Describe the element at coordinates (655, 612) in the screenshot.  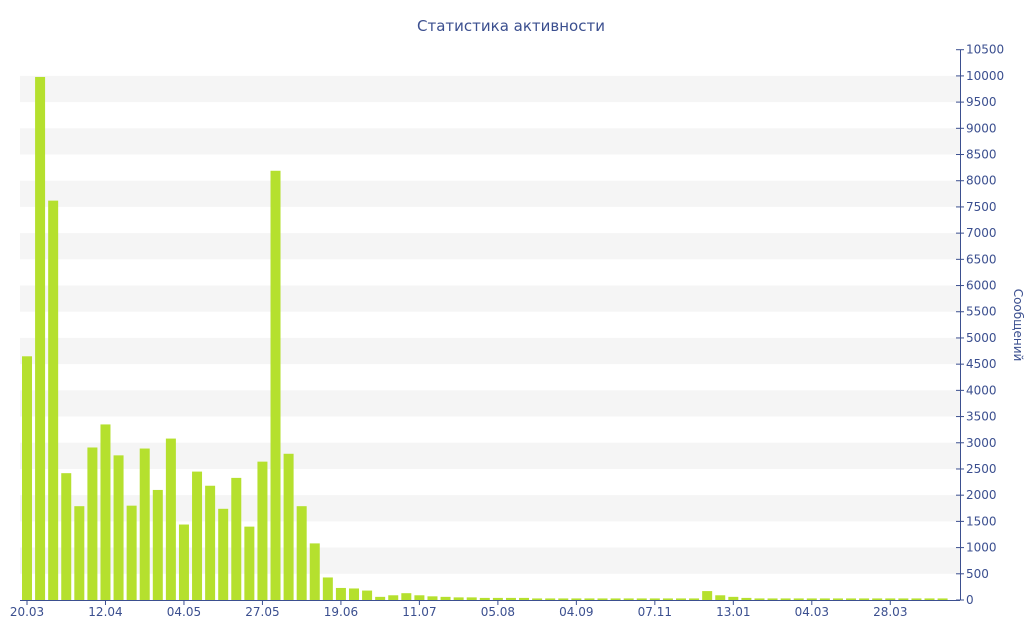
I see `x-tick-label: 07.11` at that location.